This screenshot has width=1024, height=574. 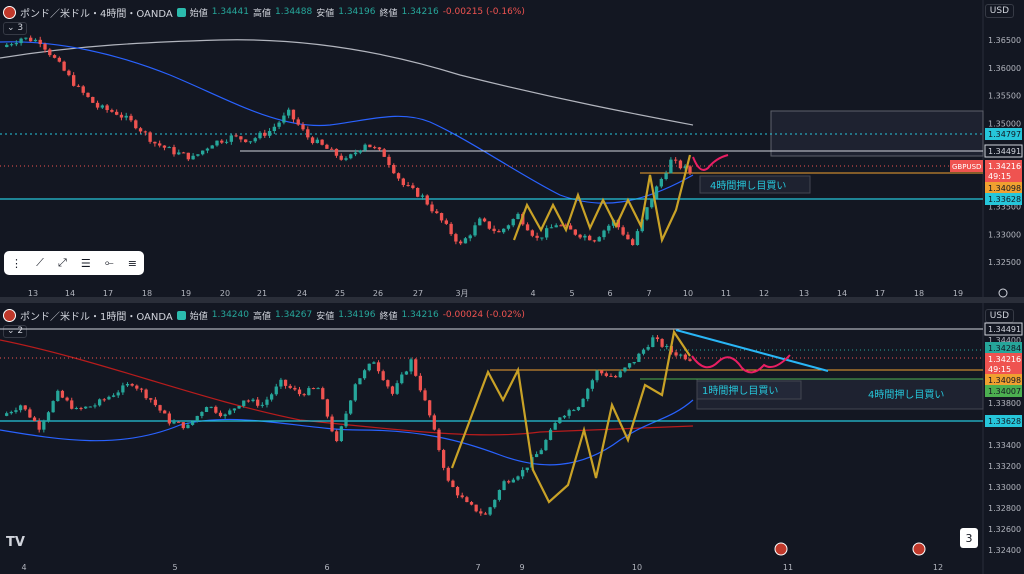 What do you see at coordinates (512, 300) in the screenshot?
I see `pane-separator` at bounding box center [512, 300].